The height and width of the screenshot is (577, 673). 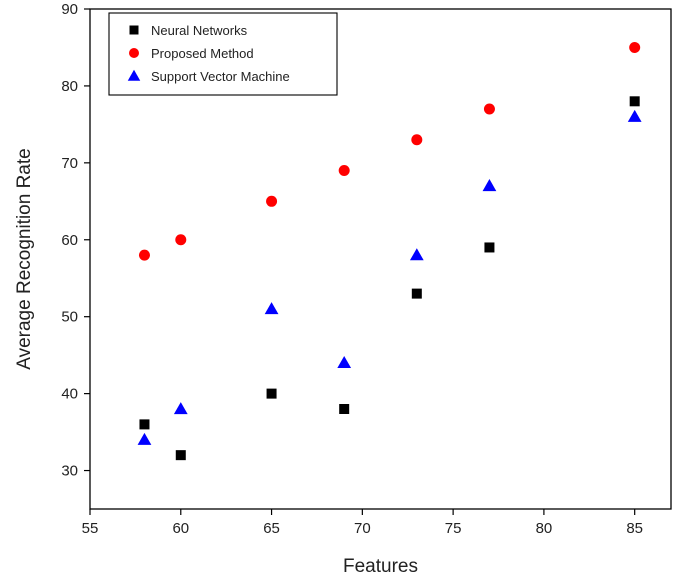 I want to click on y-tick-label: 50, so click(x=69, y=317).